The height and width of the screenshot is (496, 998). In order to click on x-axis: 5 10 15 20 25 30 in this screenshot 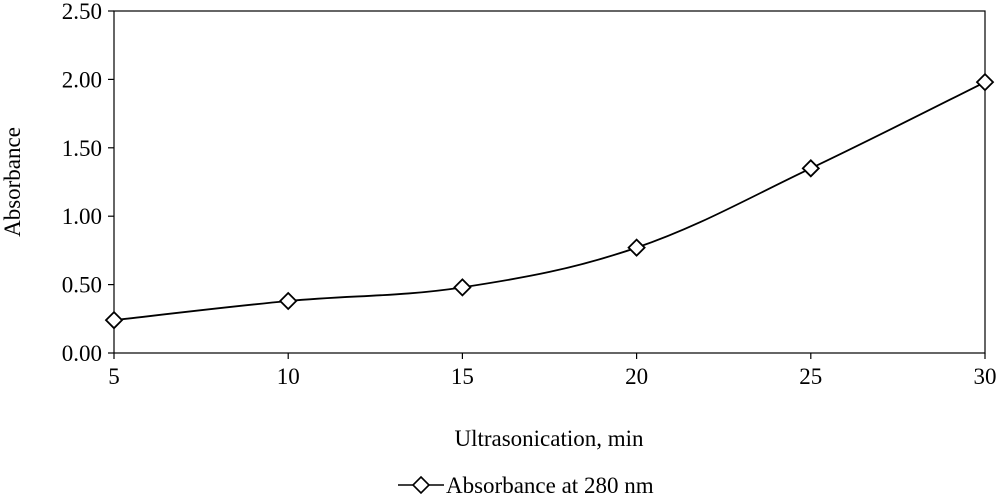, I will do `click(552, 371)`.